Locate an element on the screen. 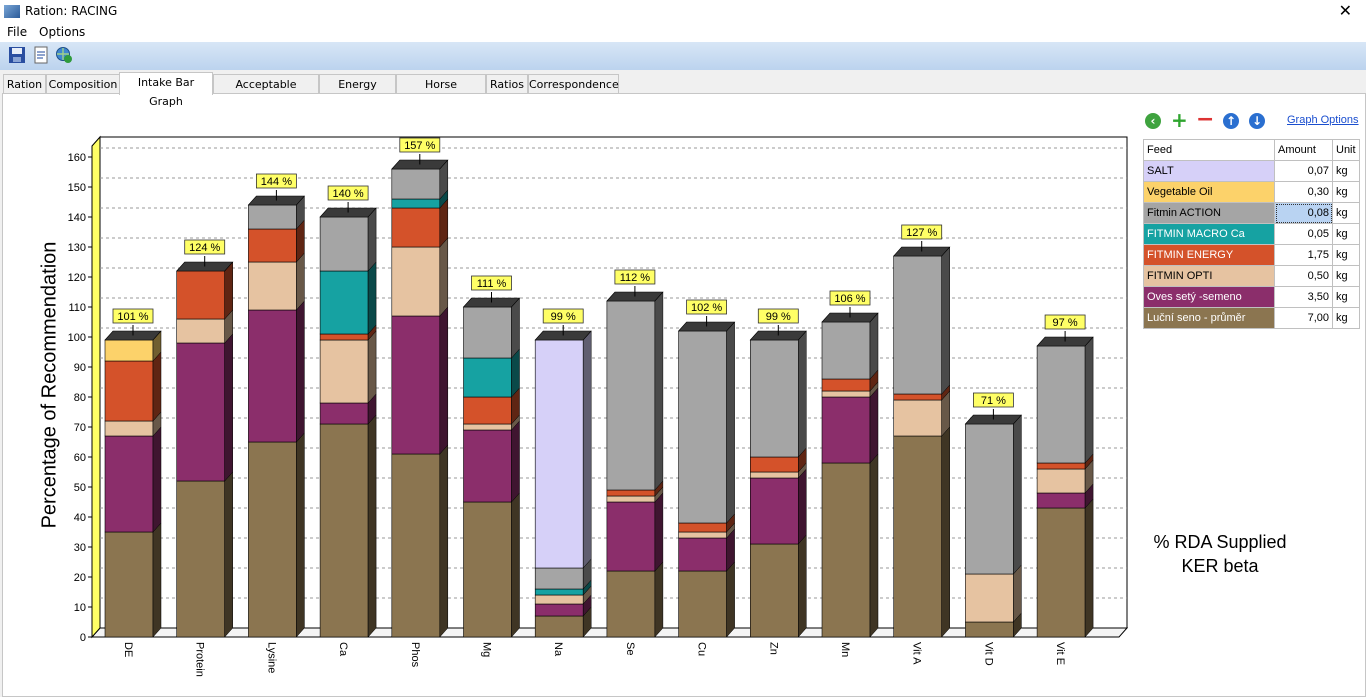 The width and height of the screenshot is (1366, 697). amount-cell: 1,75 is located at coordinates (1303, 255).